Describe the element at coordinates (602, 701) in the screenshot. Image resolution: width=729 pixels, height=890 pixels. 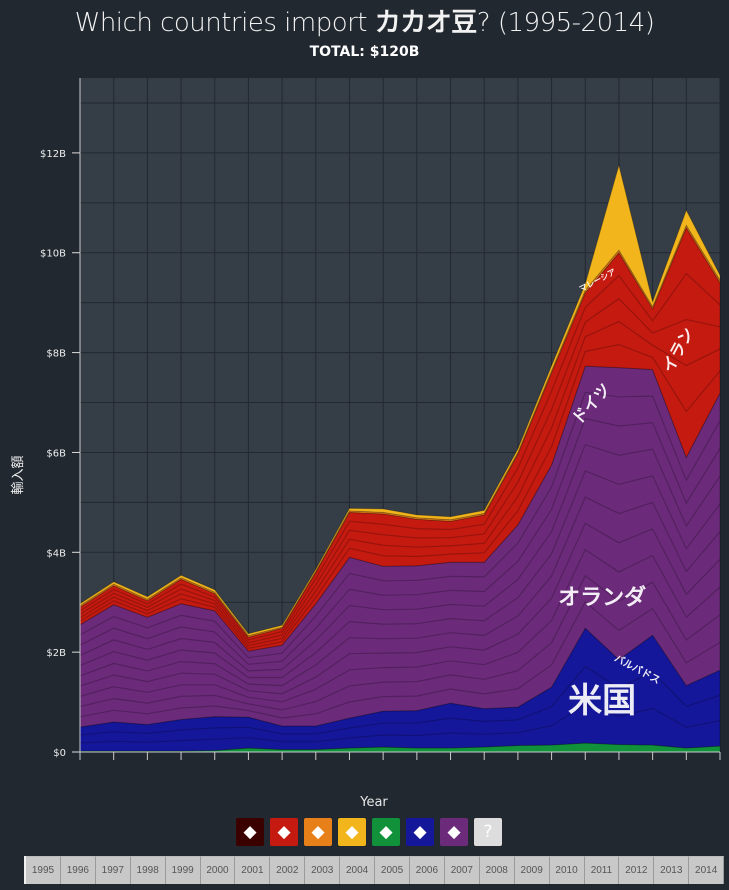
I see `area-annotation: 米国` at that location.